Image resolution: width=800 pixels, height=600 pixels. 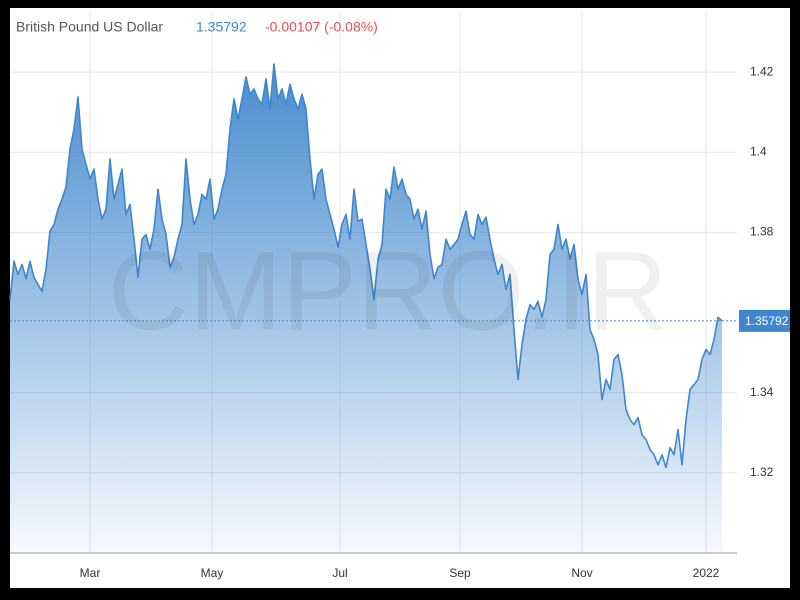 What do you see at coordinates (767, 321) in the screenshot?
I see `last-price-label: 1.35792` at bounding box center [767, 321].